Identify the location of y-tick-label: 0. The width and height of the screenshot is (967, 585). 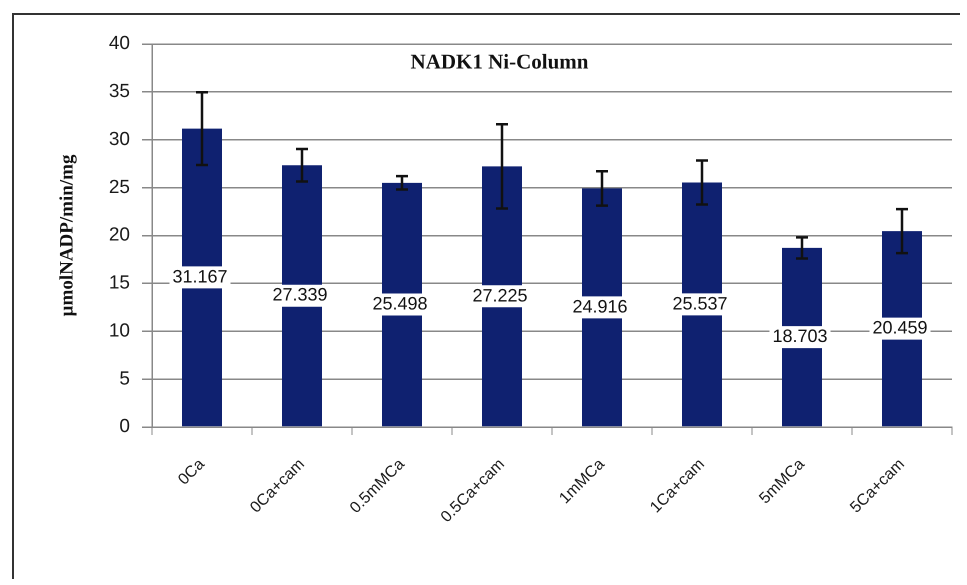
(124, 427).